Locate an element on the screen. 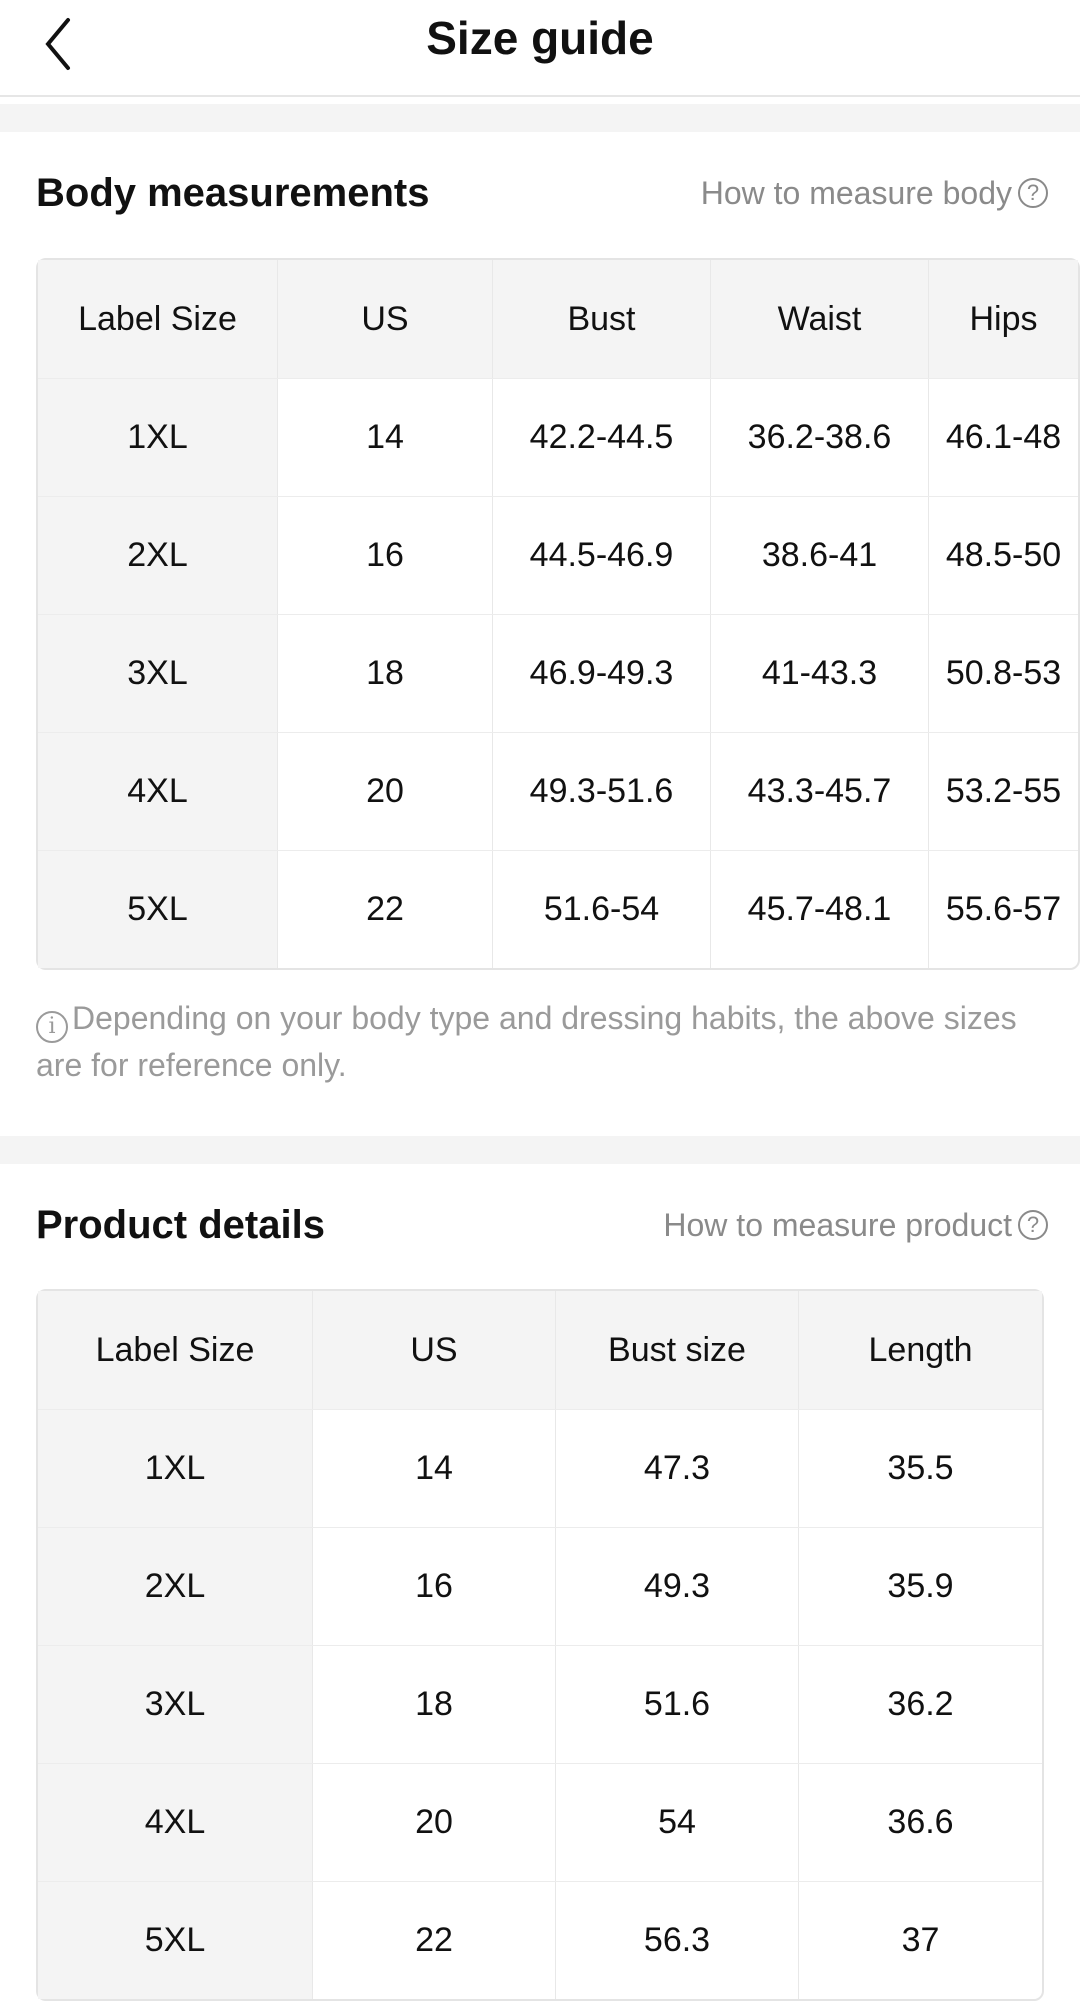 This screenshot has width=1080, height=2001. table-row: 5XL 22 56.3 37 is located at coordinates (540, 1940).